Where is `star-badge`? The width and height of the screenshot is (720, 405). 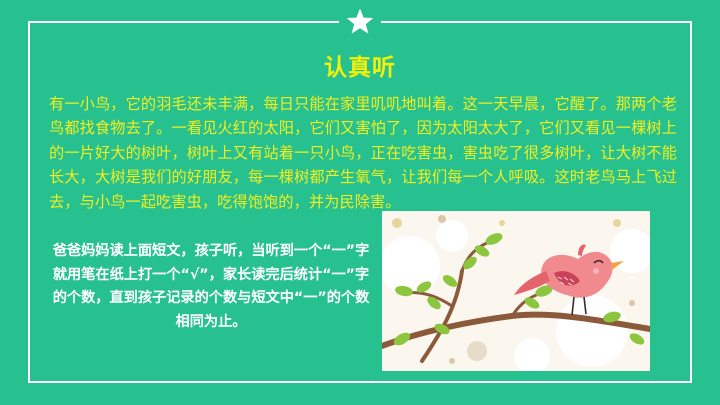
star-badge is located at coordinates (360, 22).